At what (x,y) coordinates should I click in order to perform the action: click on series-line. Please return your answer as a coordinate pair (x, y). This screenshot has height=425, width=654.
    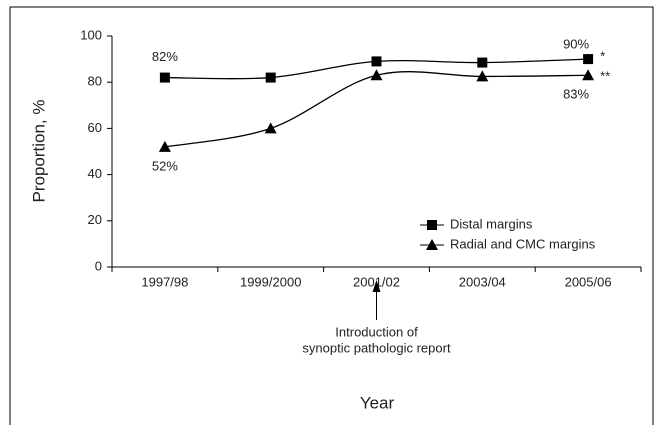
    Looking at the image, I should click on (376, 109).